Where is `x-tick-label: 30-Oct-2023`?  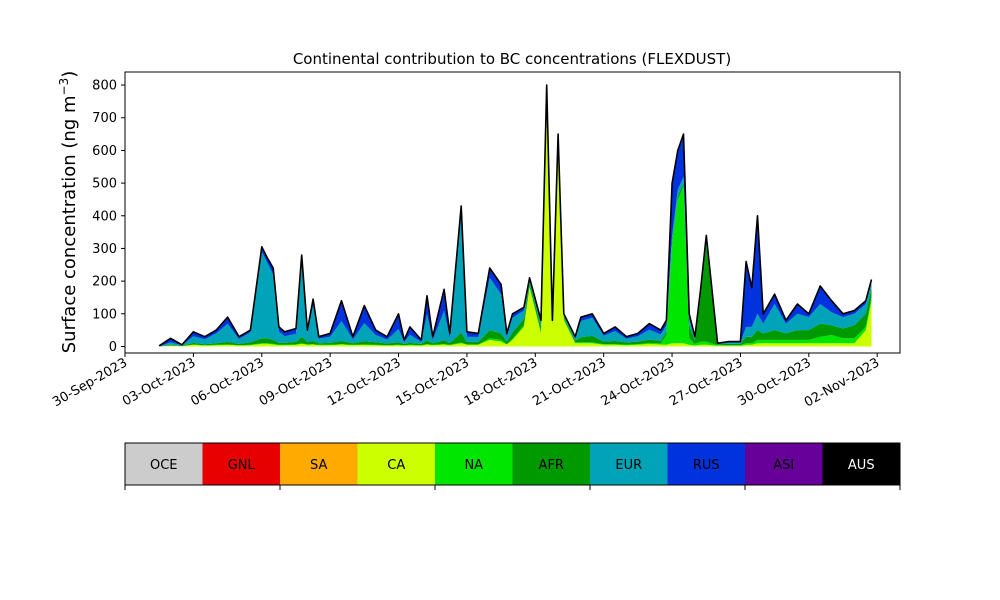
x-tick-label: 30-Oct-2023 is located at coordinates (774, 382).